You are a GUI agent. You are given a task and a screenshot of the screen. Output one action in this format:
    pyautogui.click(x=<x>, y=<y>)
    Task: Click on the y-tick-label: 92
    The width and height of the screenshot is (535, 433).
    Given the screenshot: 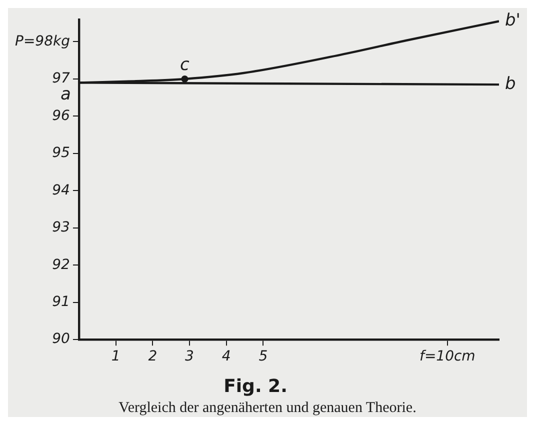 What is the action you would take?
    pyautogui.click(x=61, y=264)
    